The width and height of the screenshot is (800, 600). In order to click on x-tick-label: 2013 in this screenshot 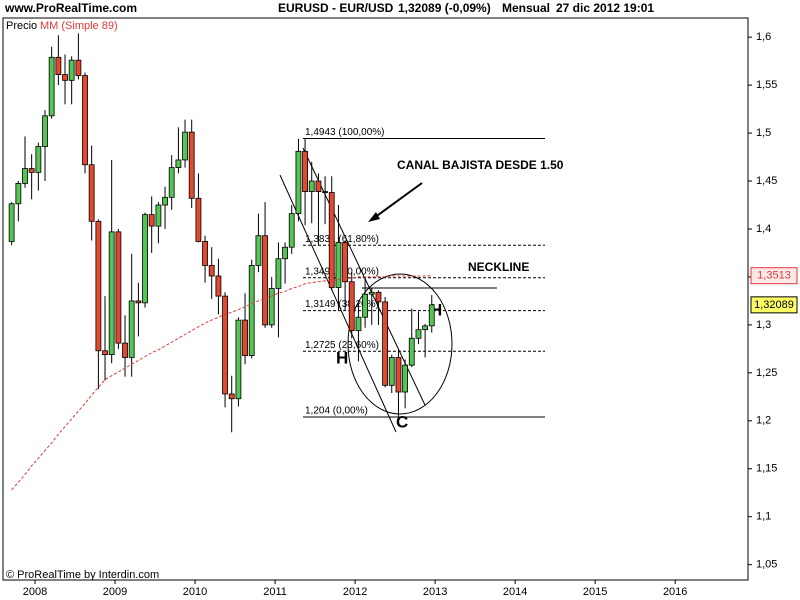, I will do `click(435, 592)`.